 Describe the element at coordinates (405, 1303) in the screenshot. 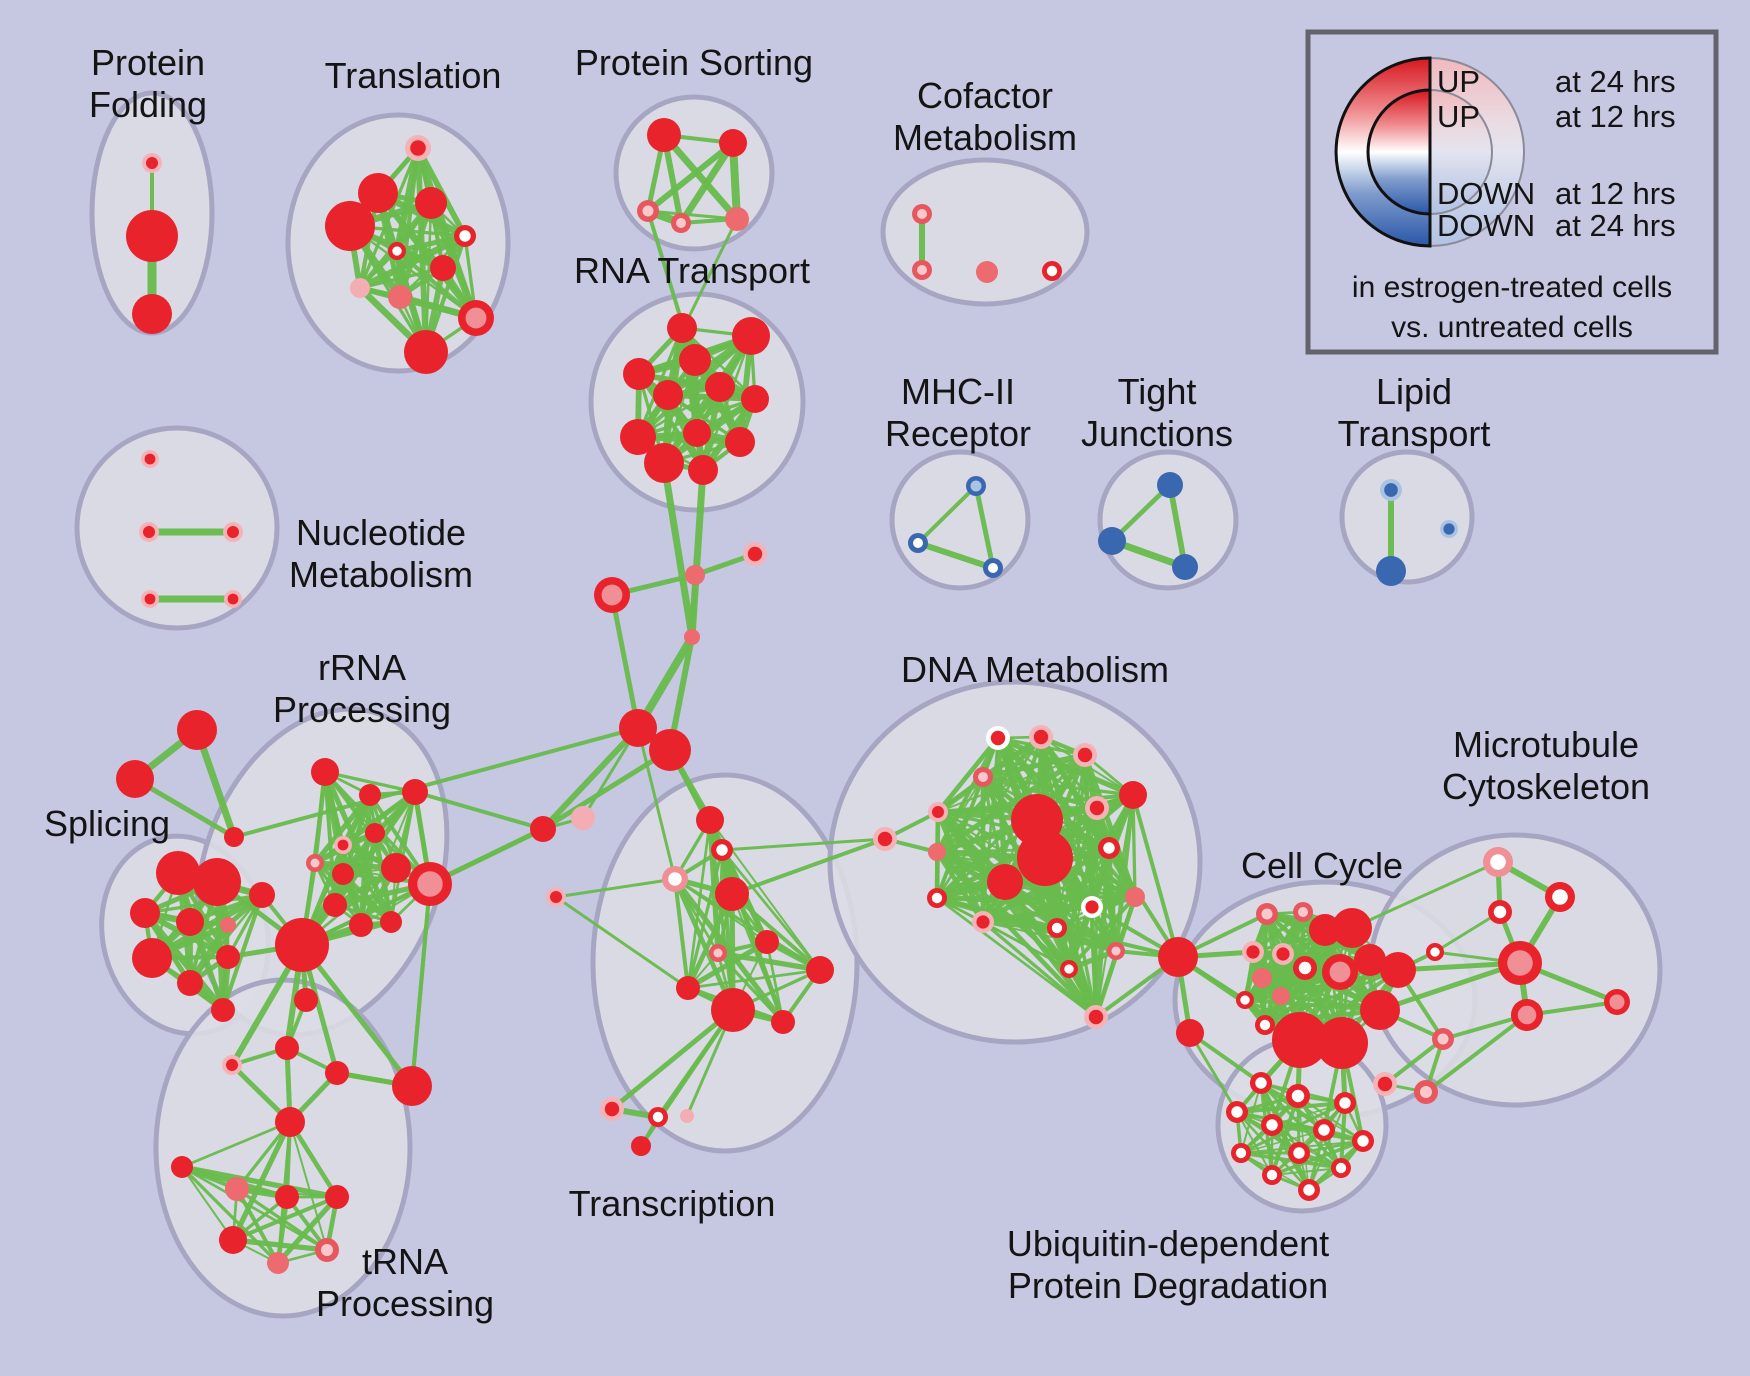

I see `cluster-label-trna-processing: Processing` at that location.